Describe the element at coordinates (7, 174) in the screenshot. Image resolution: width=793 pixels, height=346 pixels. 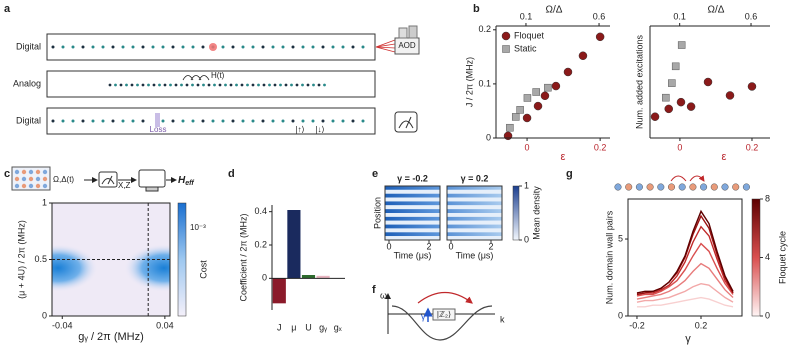
I see `panel-label: c` at that location.